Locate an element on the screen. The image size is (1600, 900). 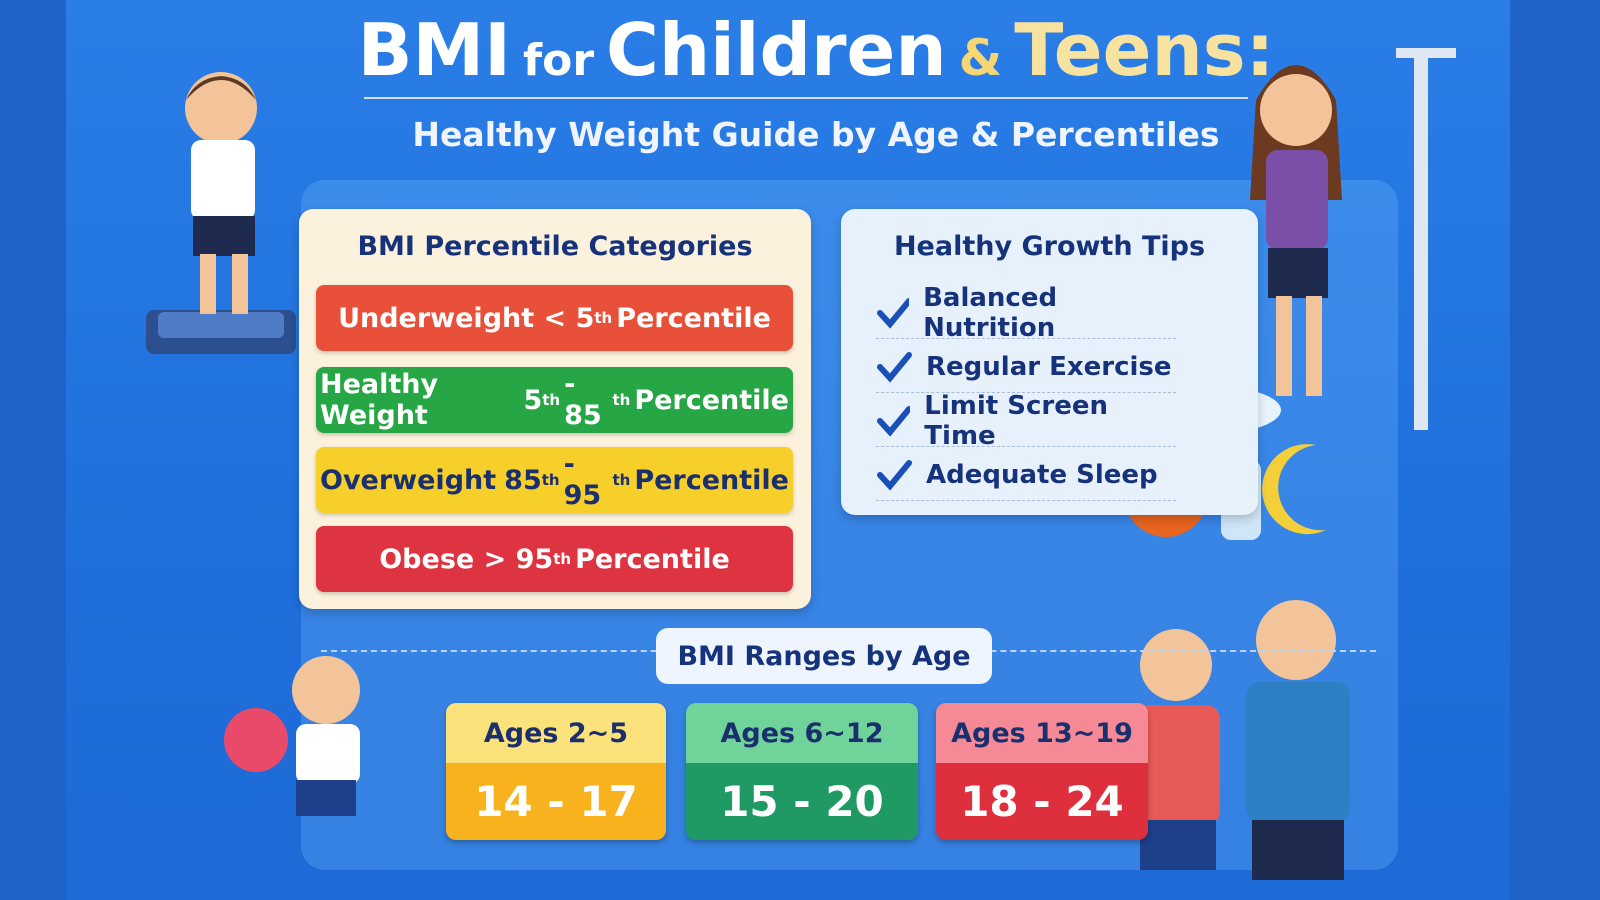
category-text: Overweight is located at coordinates (408, 480).